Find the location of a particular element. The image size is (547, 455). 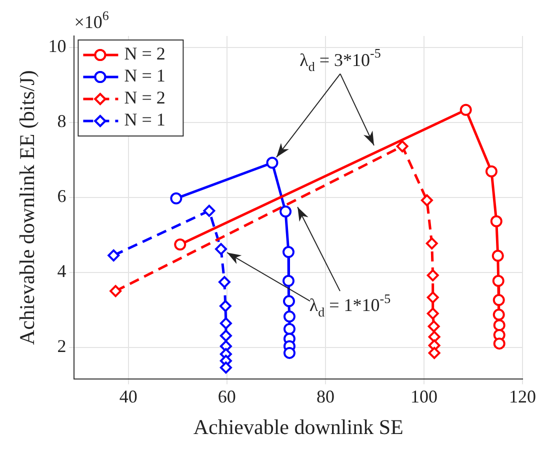

y-tick-label: 2 is located at coordinates (61, 346).